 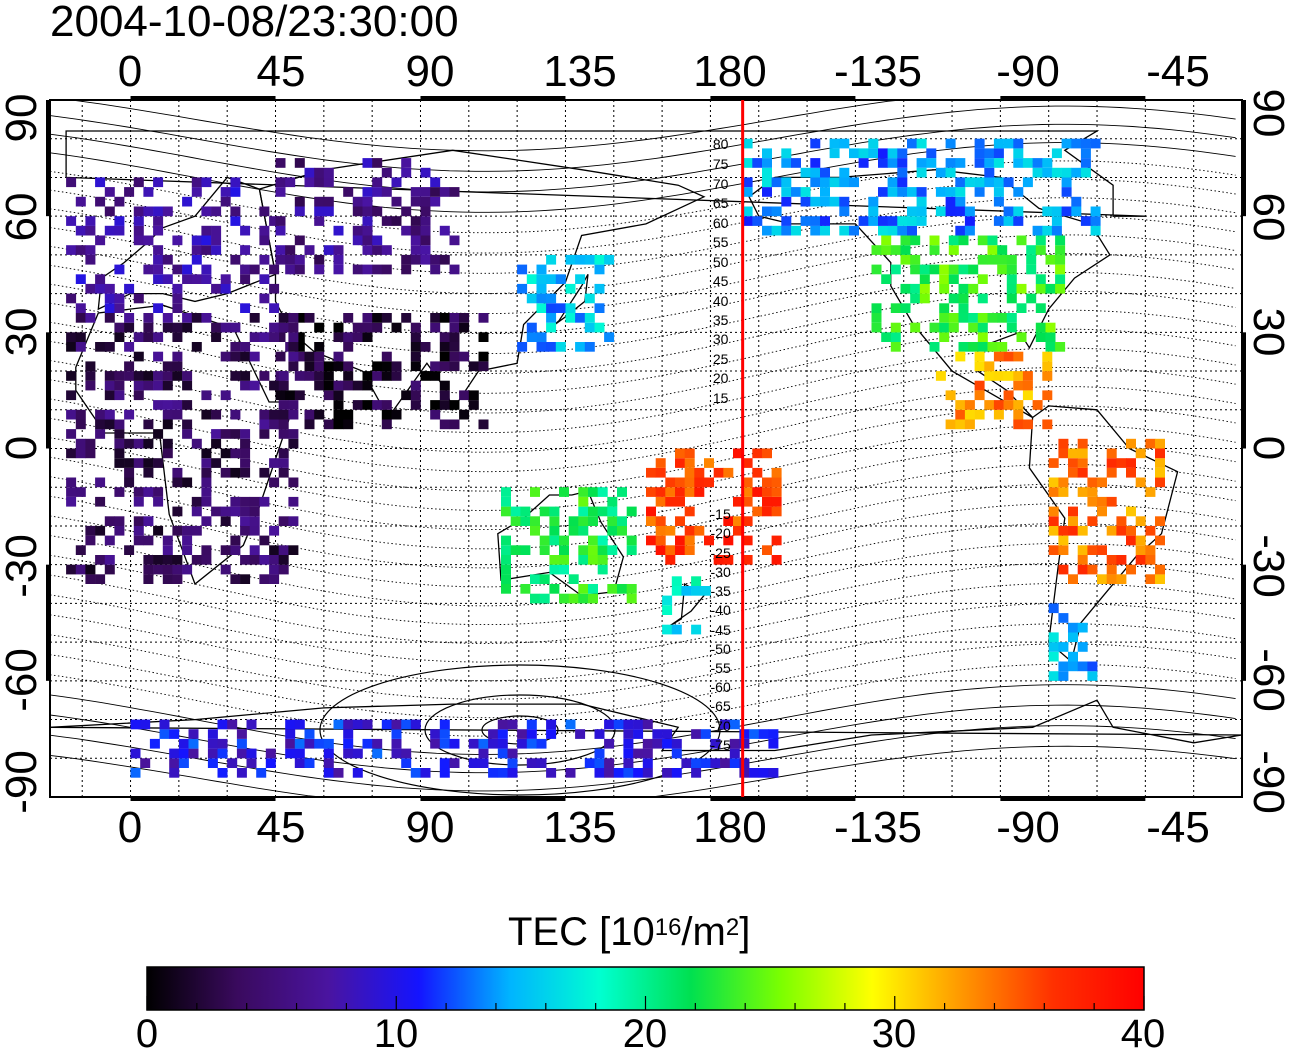 I want to click on mlat-contour, so click(x=643, y=584).